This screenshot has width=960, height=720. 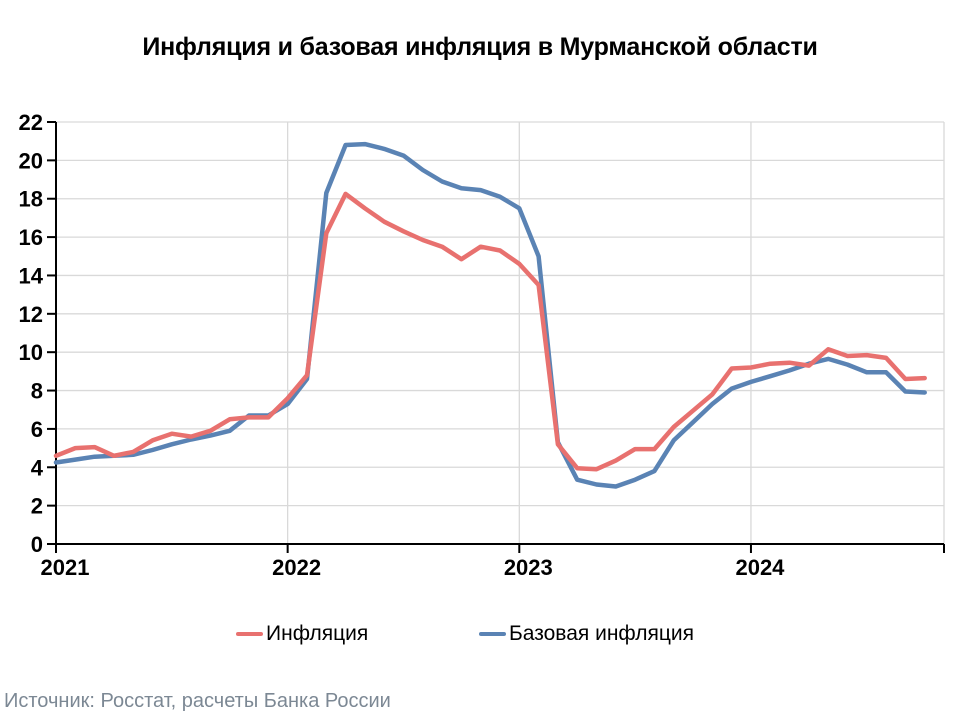 What do you see at coordinates (31, 160) in the screenshot?
I see `svg-text: 20` at bounding box center [31, 160].